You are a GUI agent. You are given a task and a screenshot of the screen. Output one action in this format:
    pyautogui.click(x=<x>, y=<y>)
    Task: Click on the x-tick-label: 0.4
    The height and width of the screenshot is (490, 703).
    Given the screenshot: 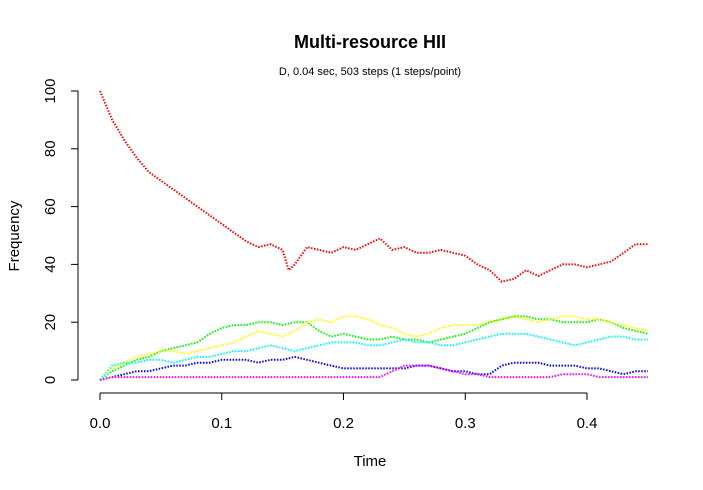 What is the action you would take?
    pyautogui.click(x=587, y=423)
    